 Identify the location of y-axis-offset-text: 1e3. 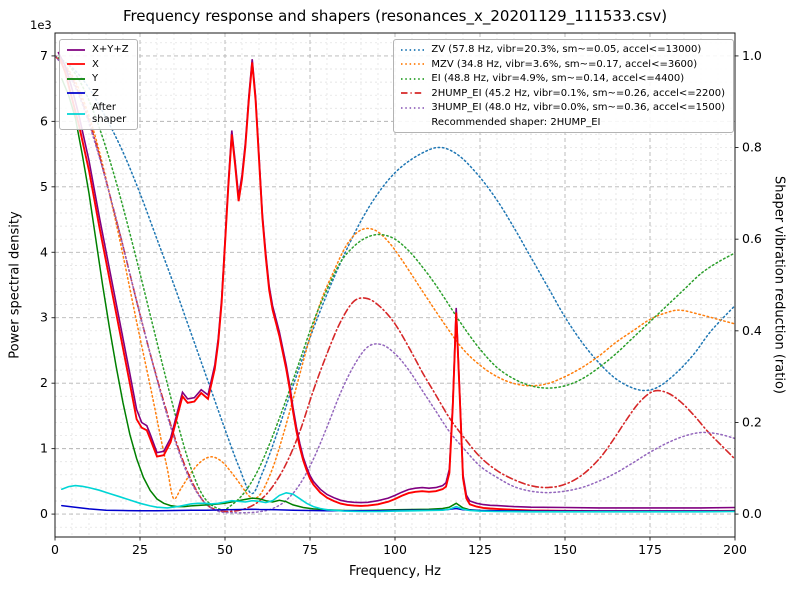
(41, 25).